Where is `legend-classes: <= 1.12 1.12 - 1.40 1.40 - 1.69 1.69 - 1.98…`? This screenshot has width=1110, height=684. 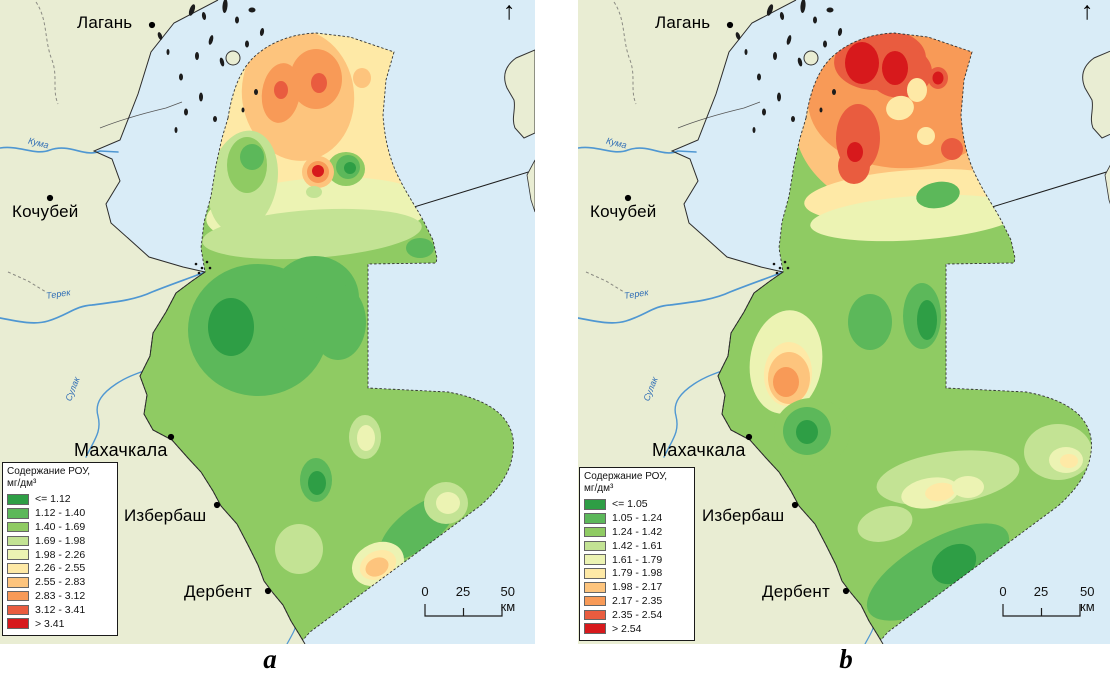
legend-classes: <= 1.12 1.12 - 1.40 1.40 - 1.69 1.69 - 1.98… is located at coordinates (59, 562).